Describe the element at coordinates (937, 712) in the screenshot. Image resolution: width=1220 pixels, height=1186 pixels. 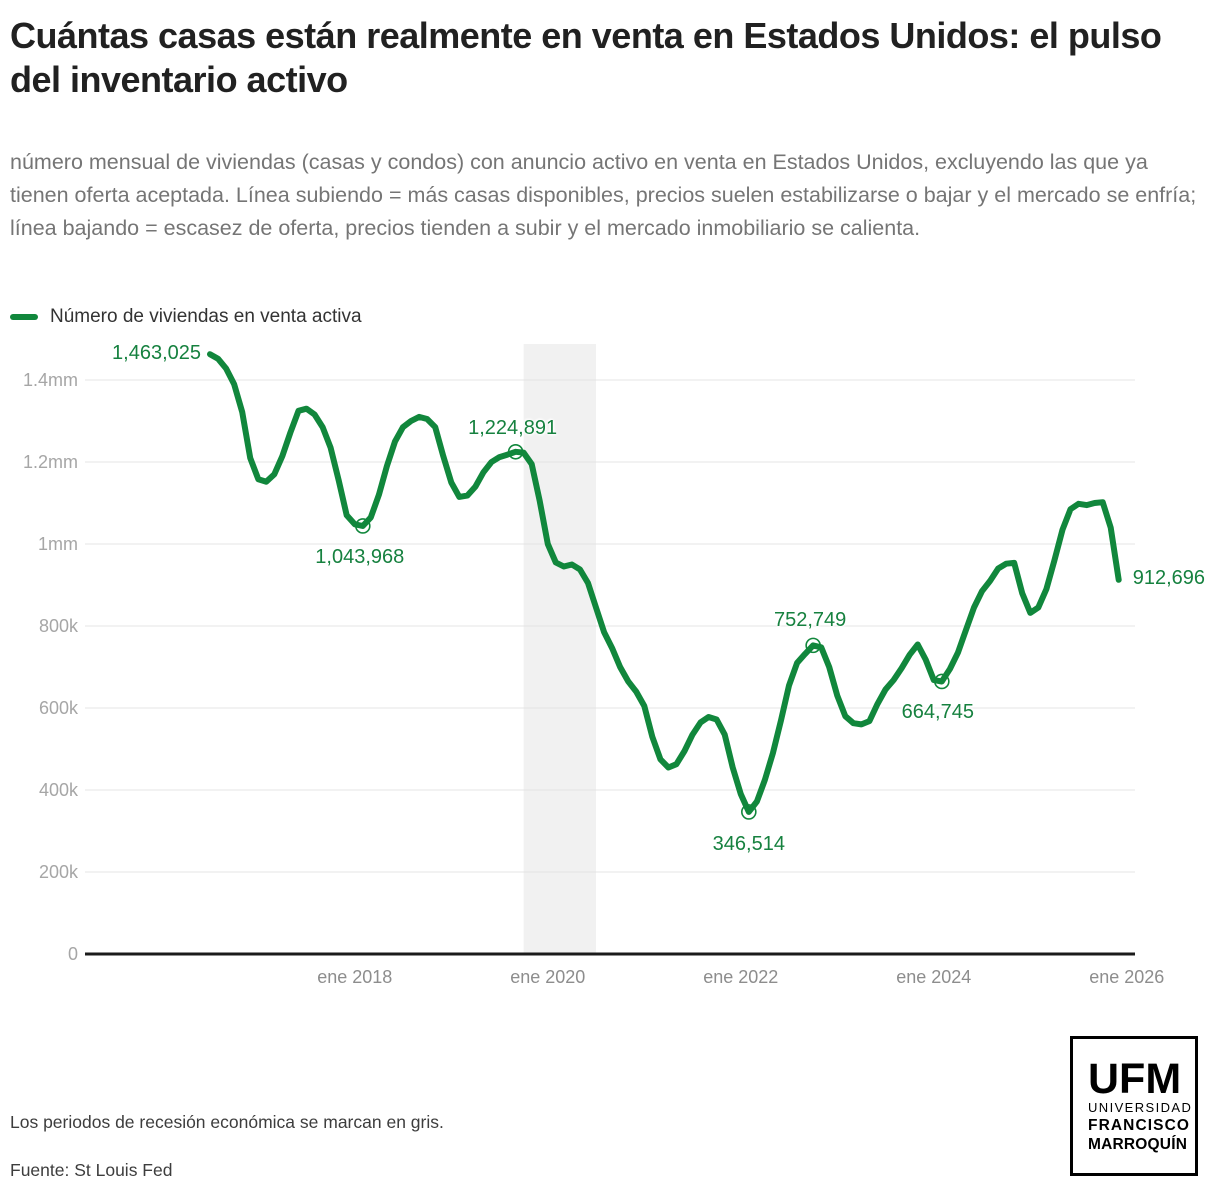
I see `annotation-value-label: 664,745` at that location.